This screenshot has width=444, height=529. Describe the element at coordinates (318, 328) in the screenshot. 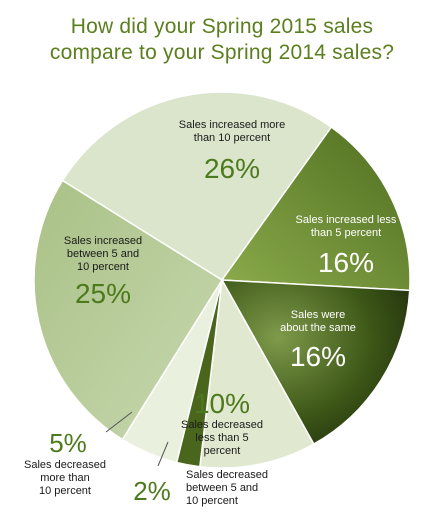

I see `slice-label-about-same-line-2: about the same` at that location.